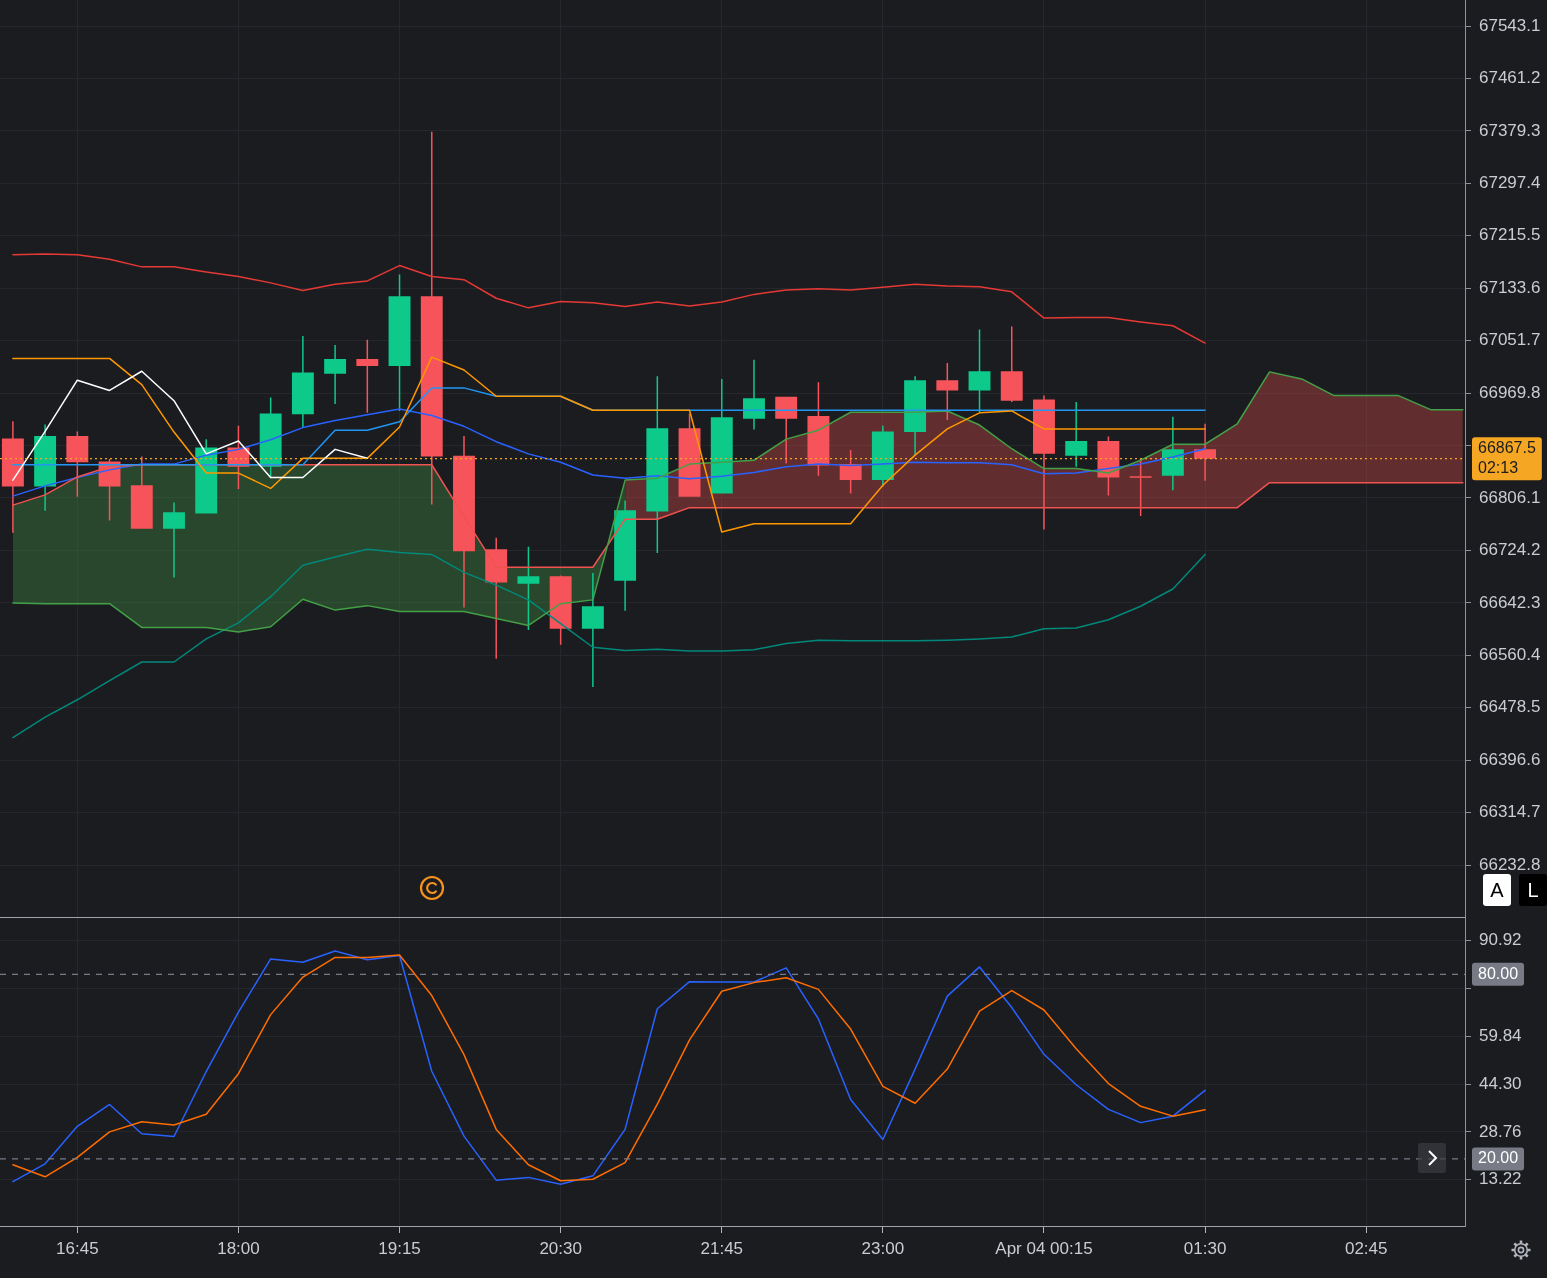 The image size is (1547, 1278). What do you see at coordinates (1500, 1179) in the screenshot?
I see `y-tick-label: 13.22` at bounding box center [1500, 1179].